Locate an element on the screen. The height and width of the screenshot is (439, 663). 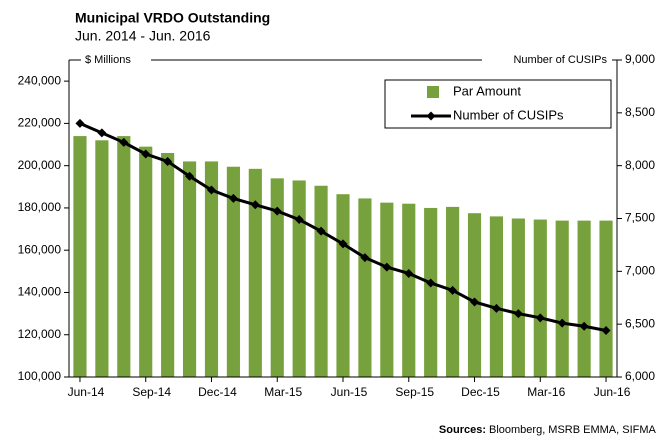
legend-box is located at coordinates (498, 104).